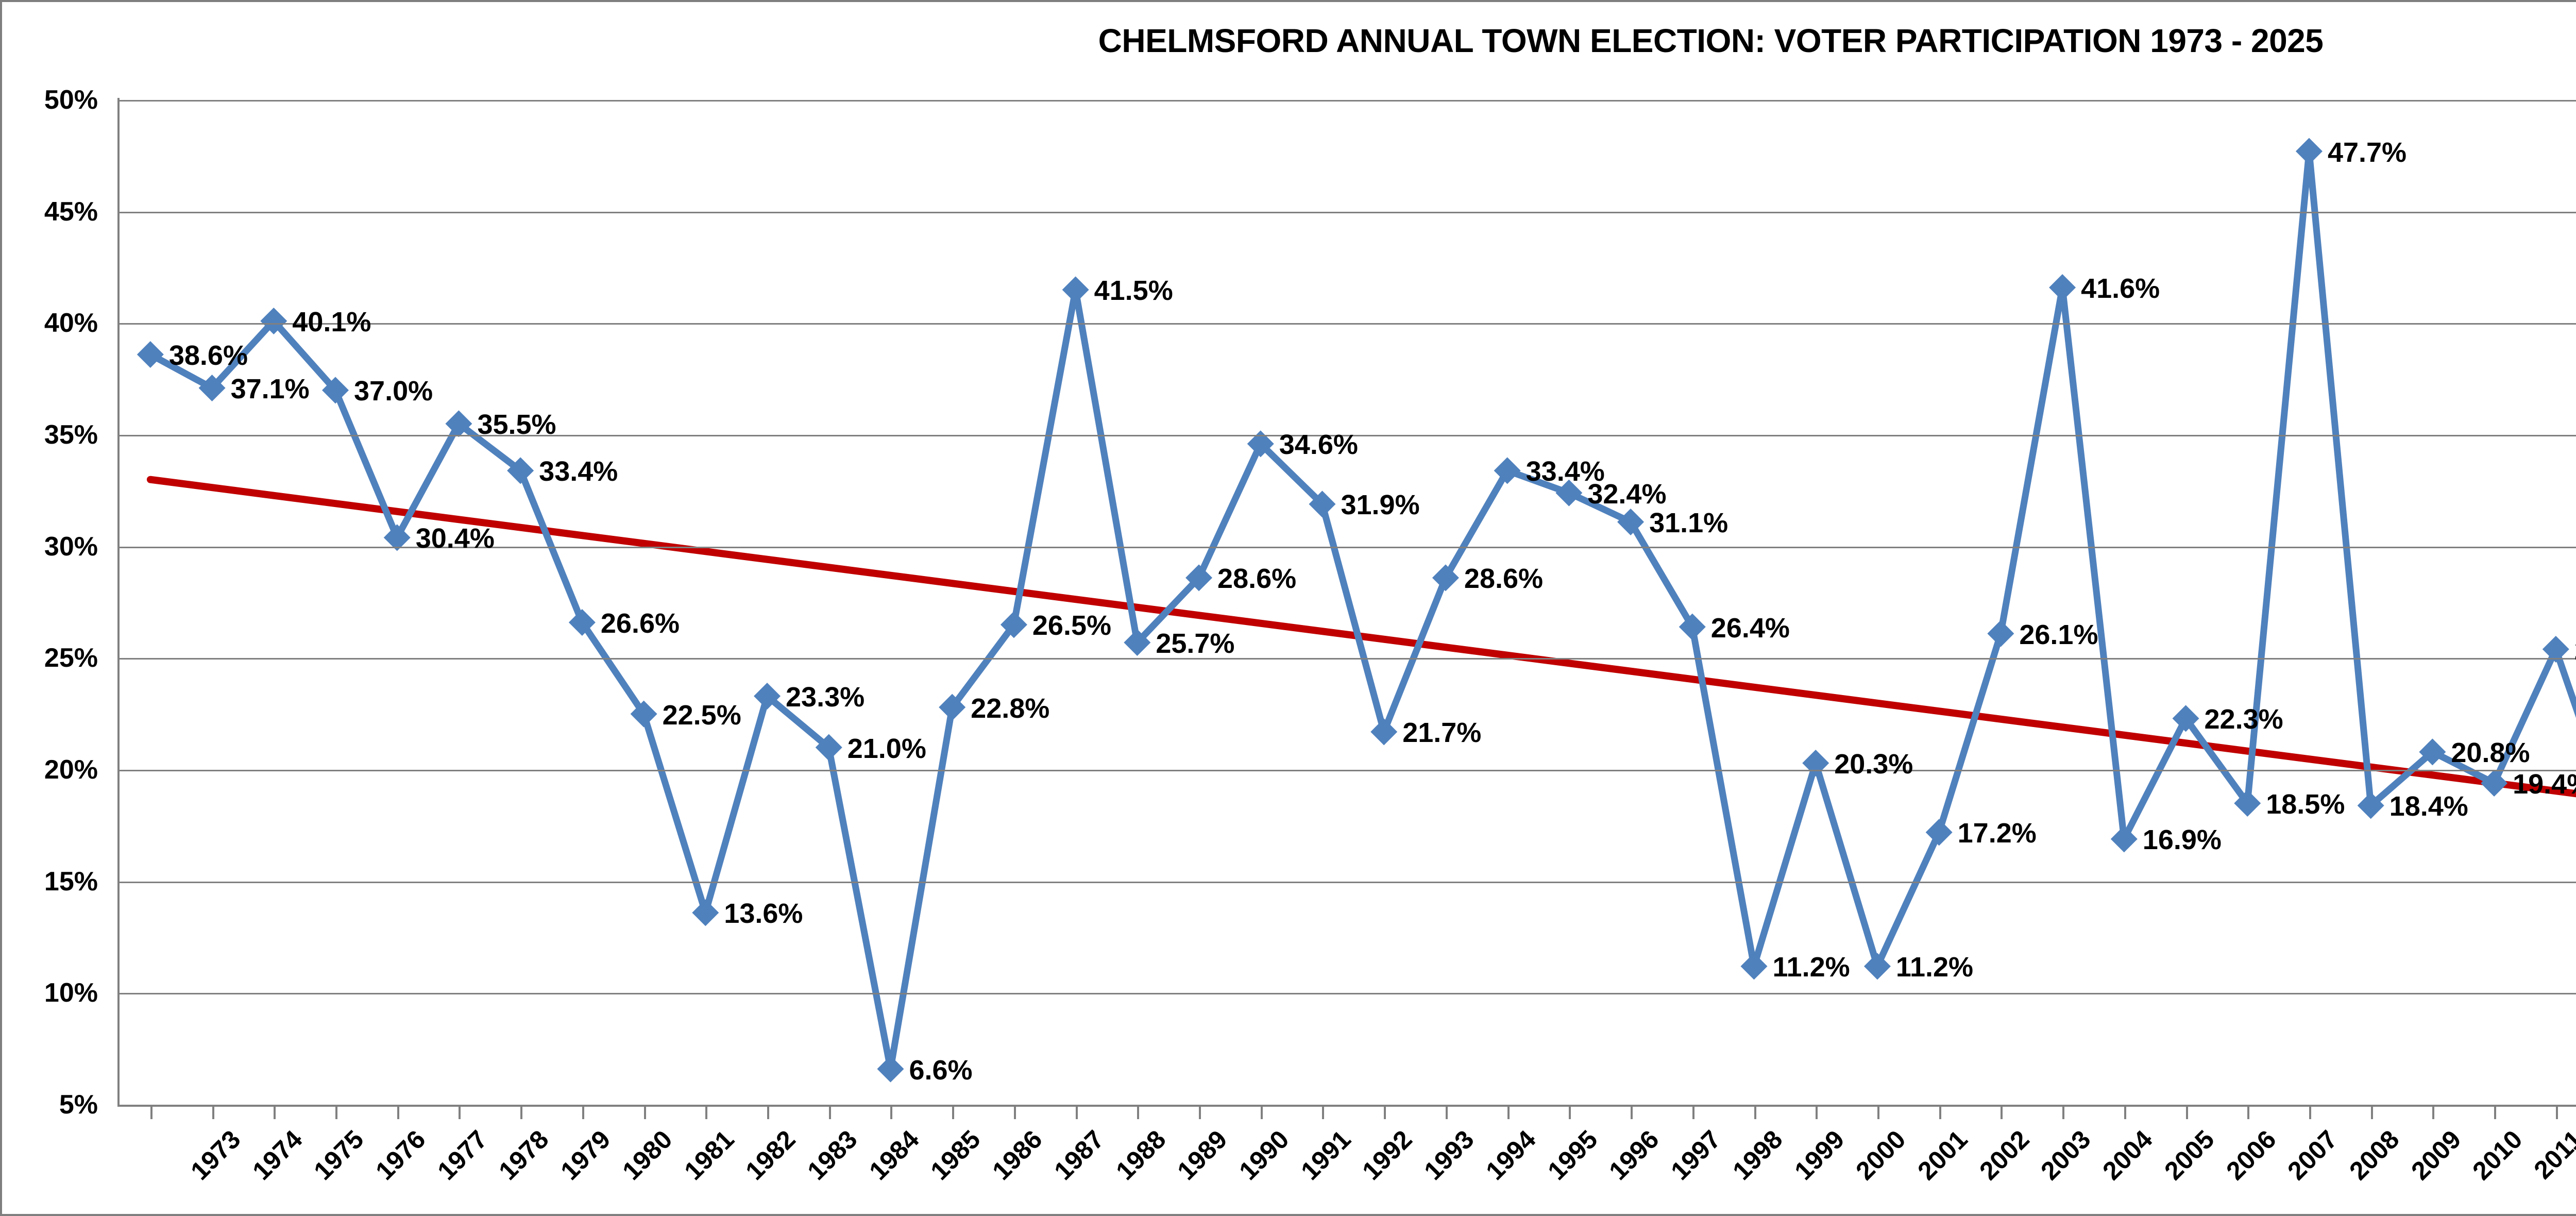  Describe the element at coordinates (1010, 708) in the screenshot. I see `data-point-label: 22.8%` at that location.